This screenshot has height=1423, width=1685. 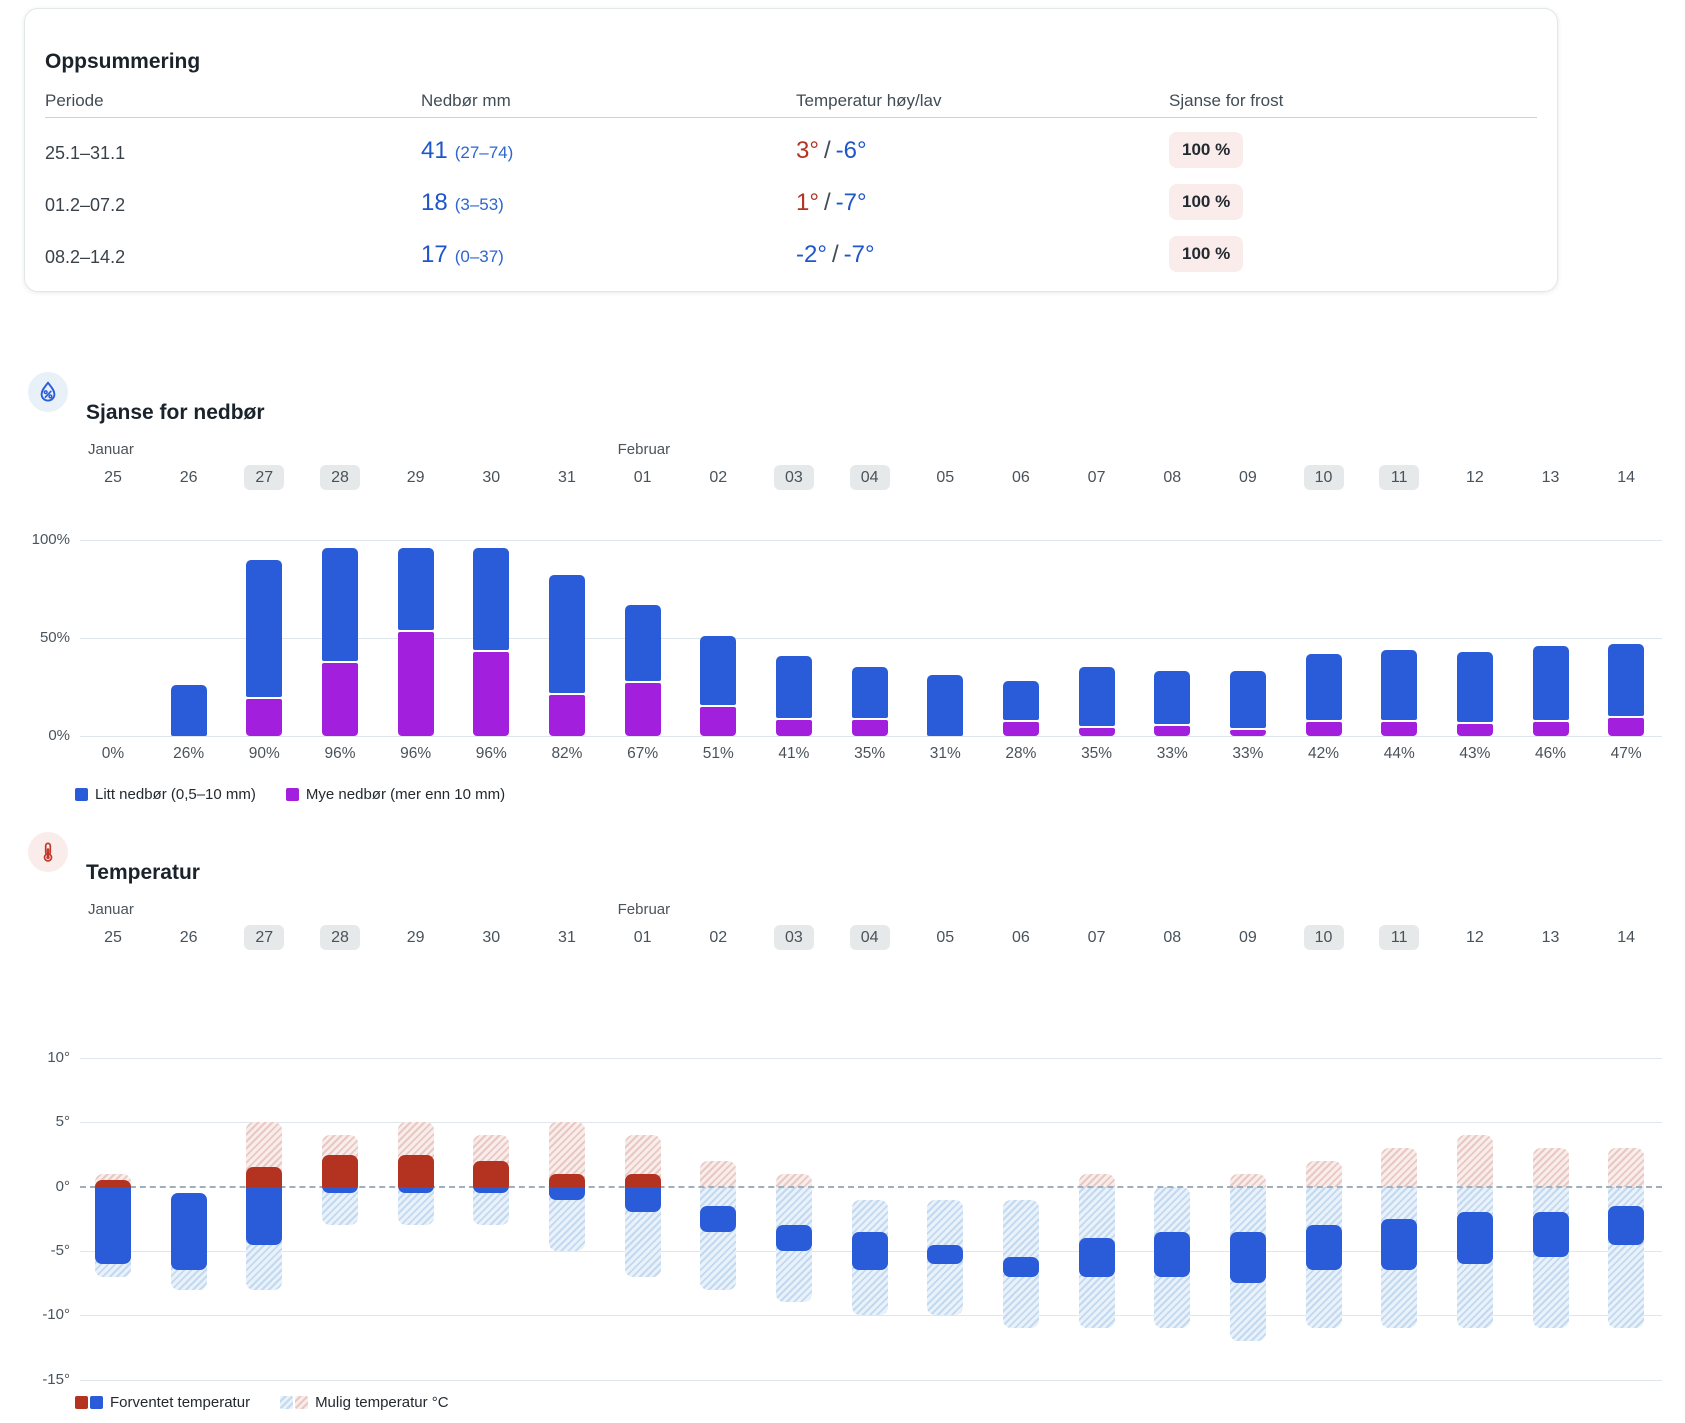 What do you see at coordinates (143, 872) in the screenshot?
I see `temp-section-title: Temperatur` at bounding box center [143, 872].